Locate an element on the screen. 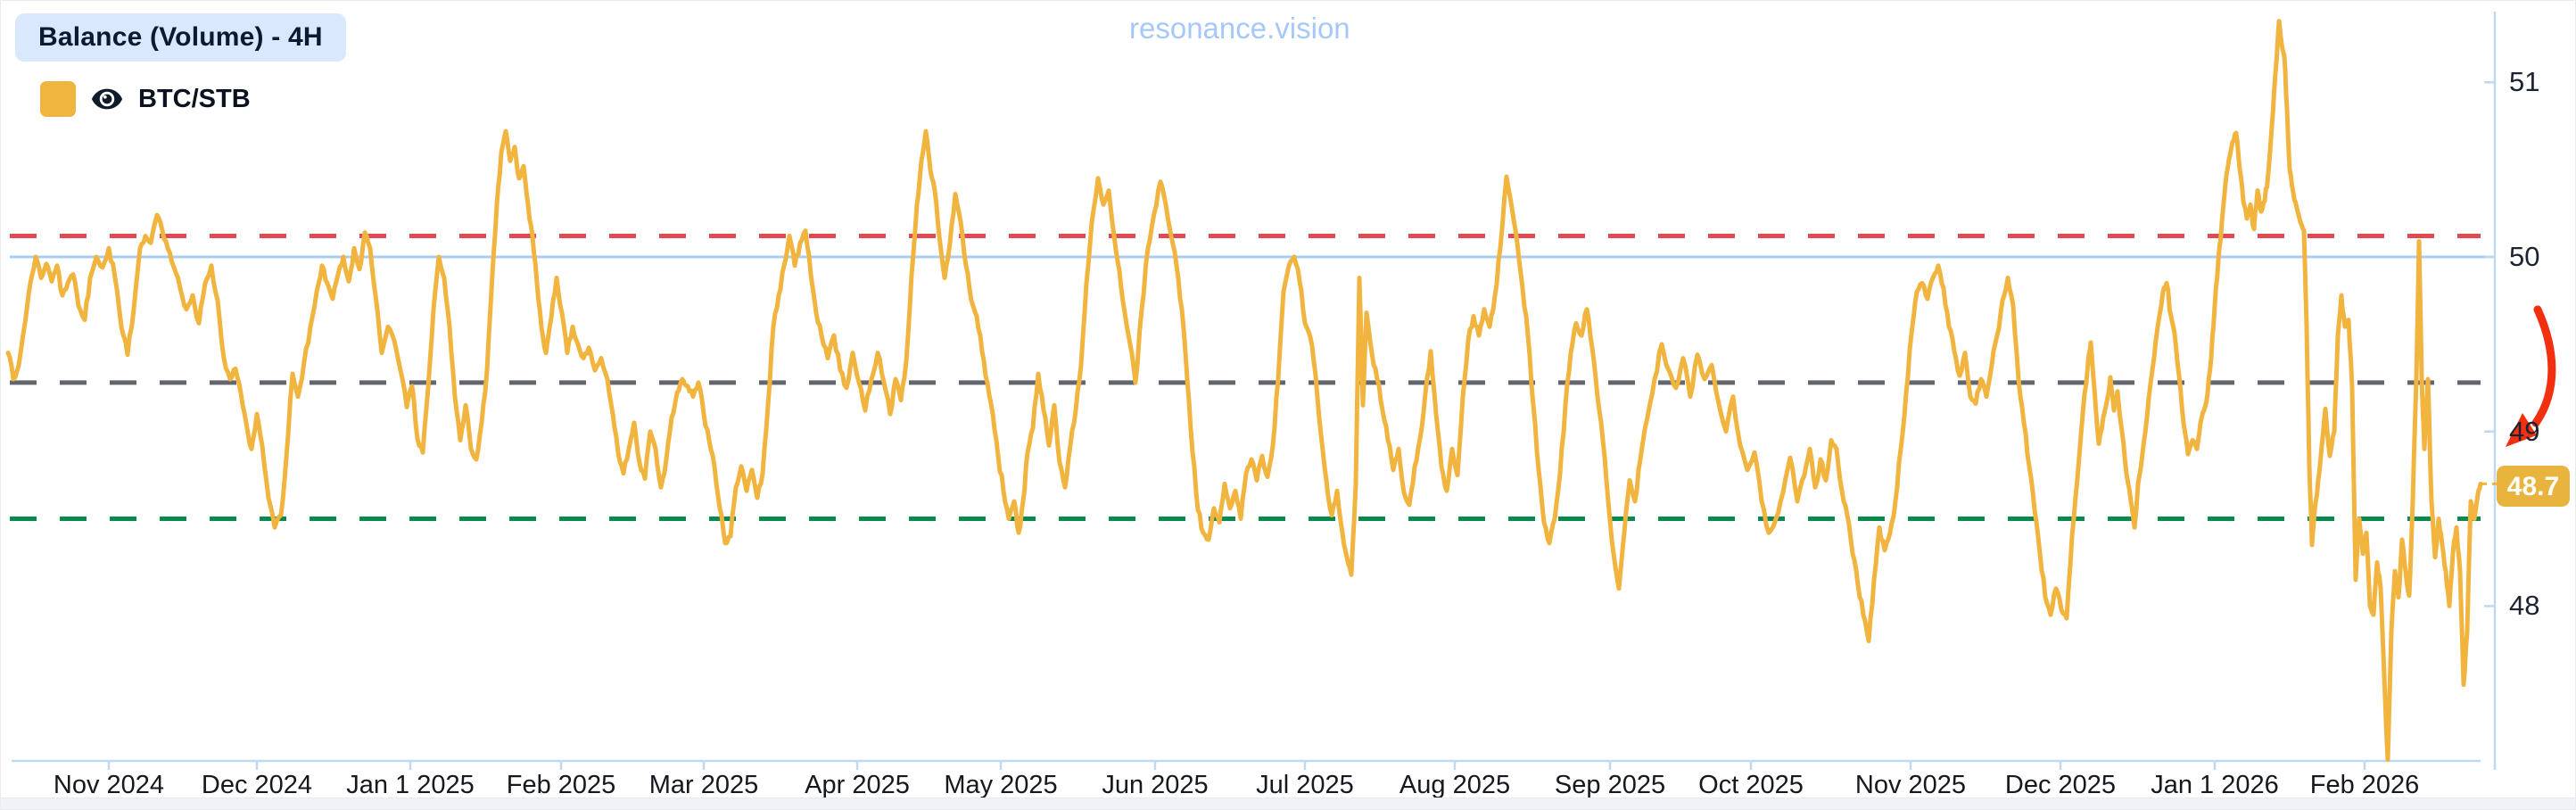 This screenshot has height=810, width=2576. time-axis-label: Feb 2025 is located at coordinates (561, 785).